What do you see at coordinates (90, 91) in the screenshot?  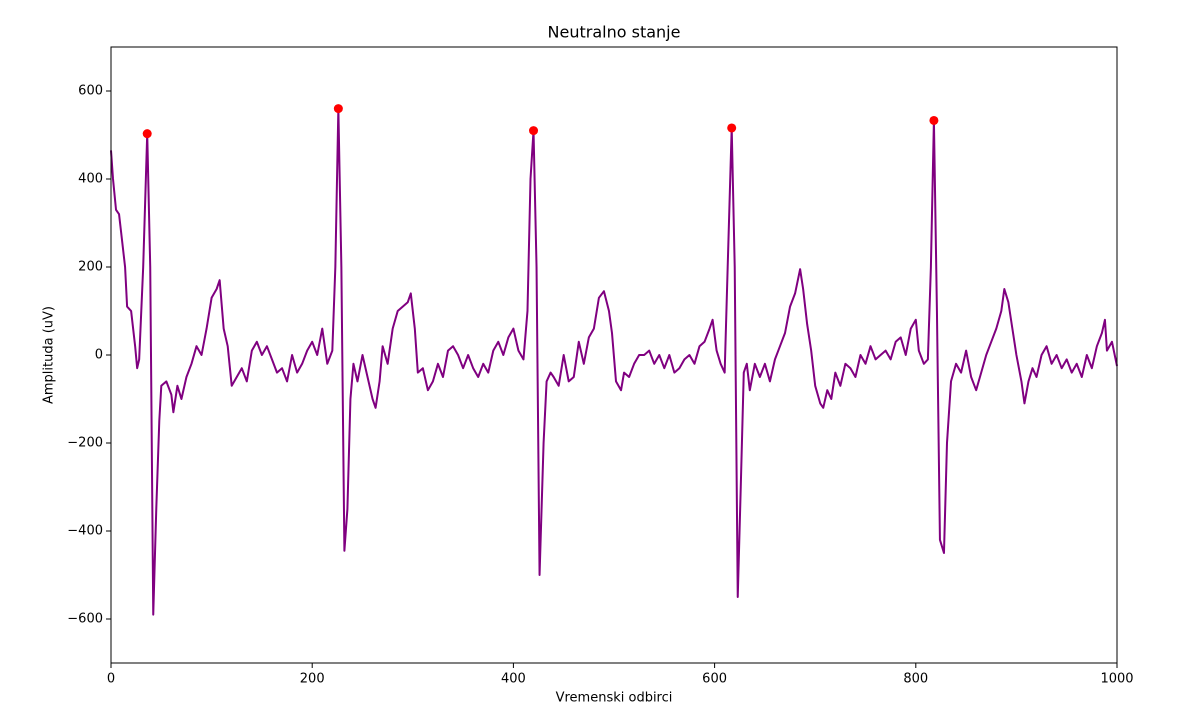 I see `y-tick-label: 600` at bounding box center [90, 91].